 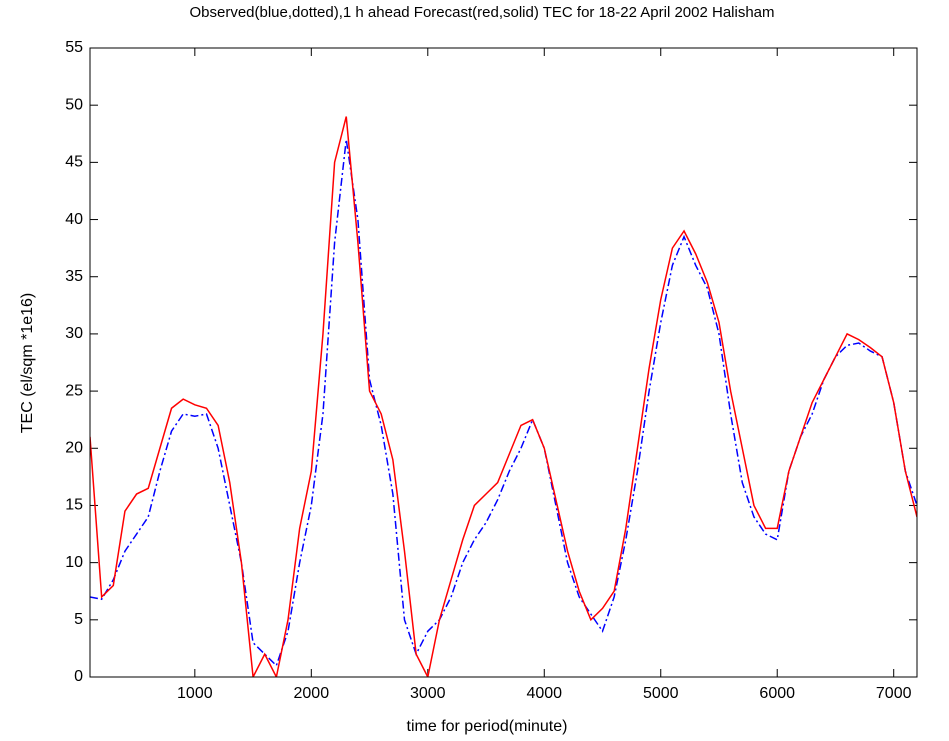 I want to click on x-tick-label: 3000, so click(x=428, y=693).